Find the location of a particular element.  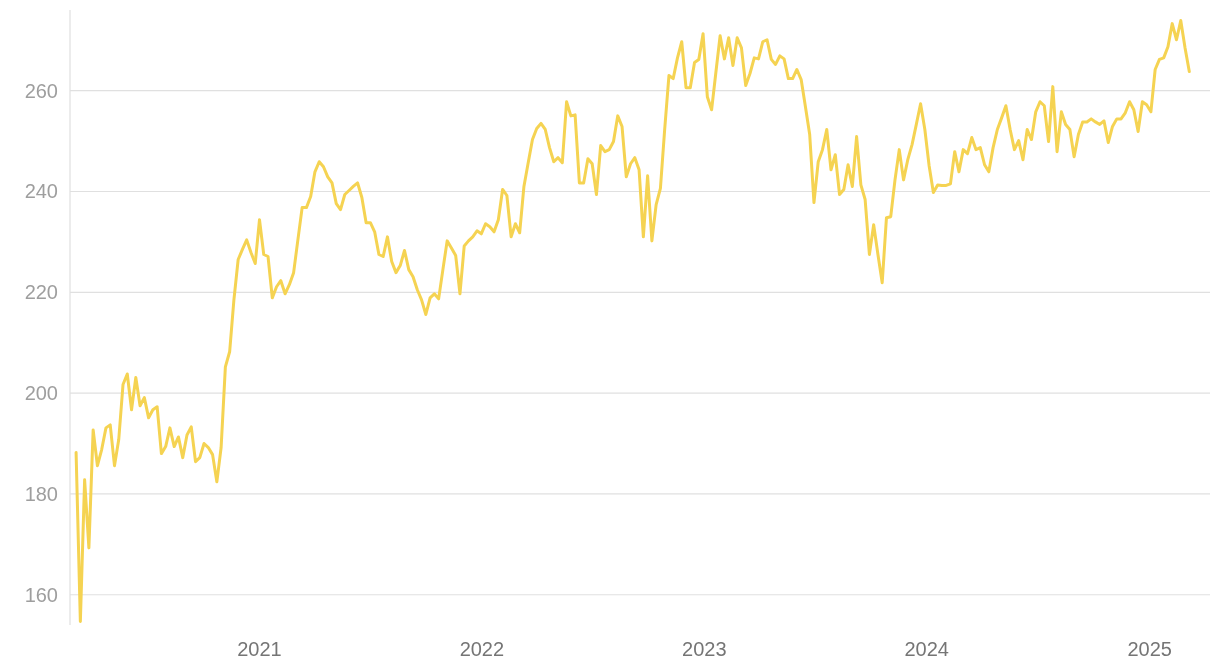

x-tick-label: 2025 is located at coordinates (1149, 649).